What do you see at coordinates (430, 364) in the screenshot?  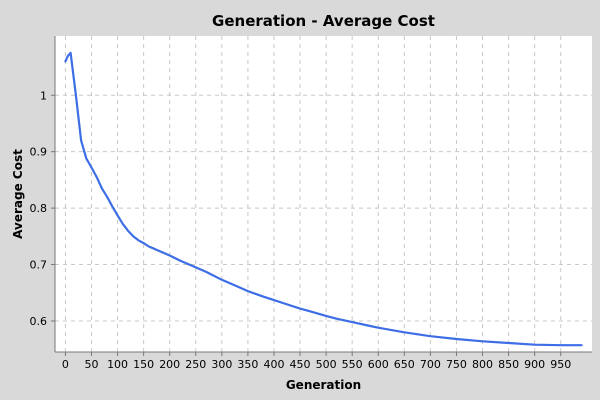 I see `x-tick-label: 700` at bounding box center [430, 364].